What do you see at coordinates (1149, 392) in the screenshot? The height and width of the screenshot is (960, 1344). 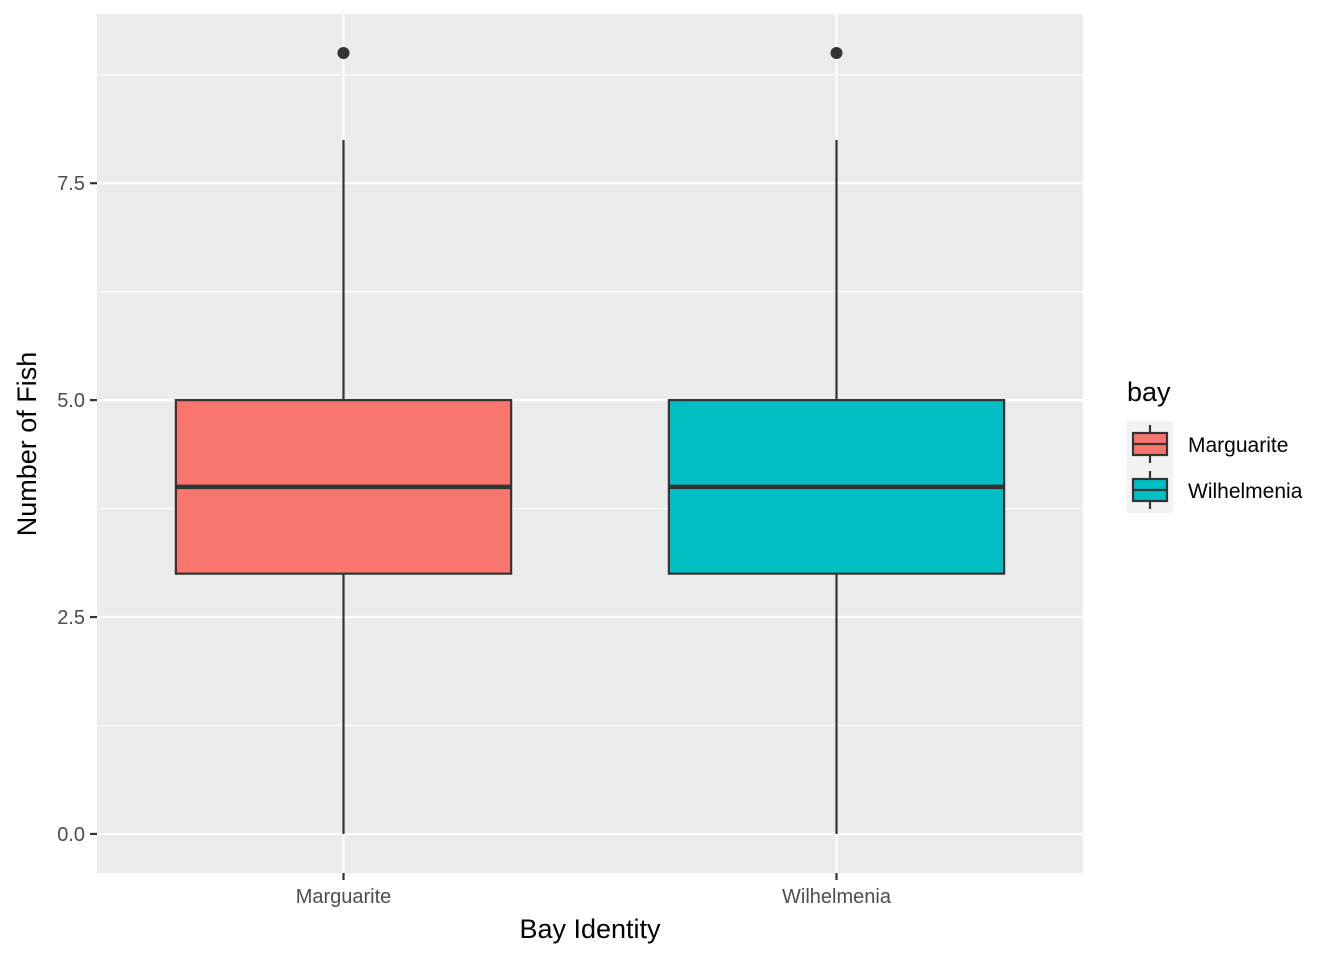 I see `legend-title: bay` at bounding box center [1149, 392].